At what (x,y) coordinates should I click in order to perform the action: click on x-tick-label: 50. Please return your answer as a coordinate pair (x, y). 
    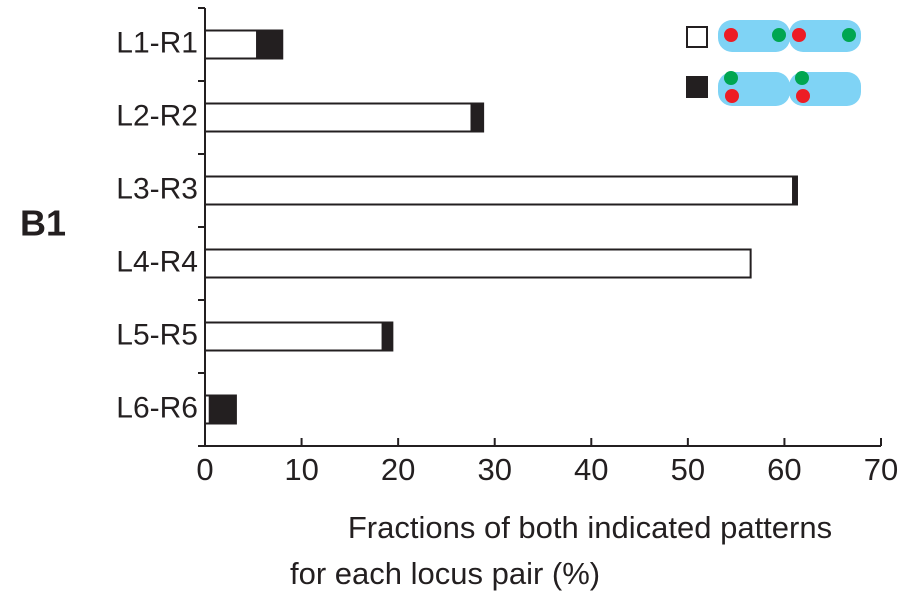
    Looking at the image, I should click on (688, 469).